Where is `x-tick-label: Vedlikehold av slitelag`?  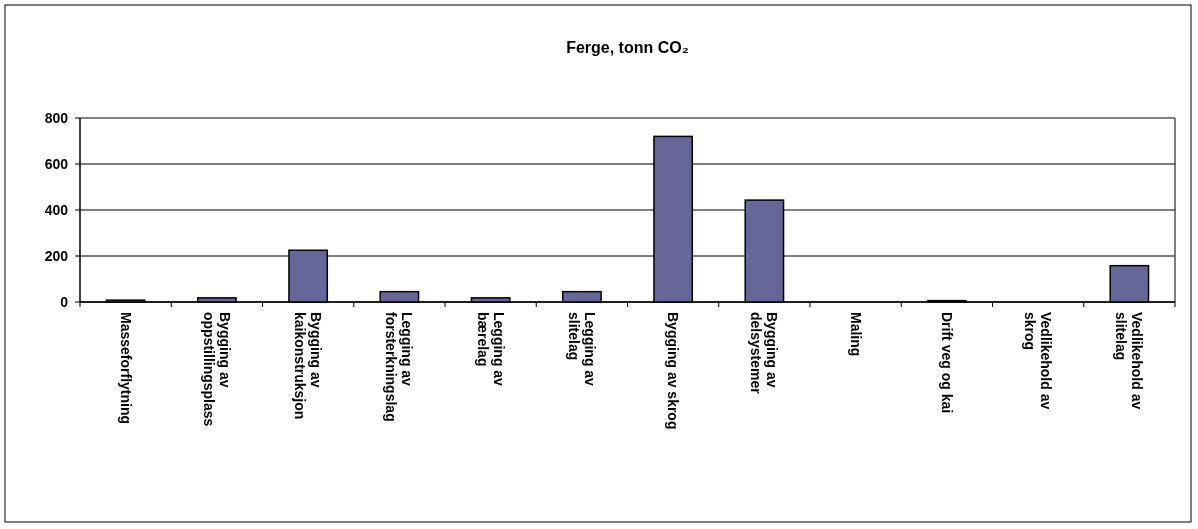 x-tick-label: Vedlikehold av slitelag is located at coordinates (1129, 361).